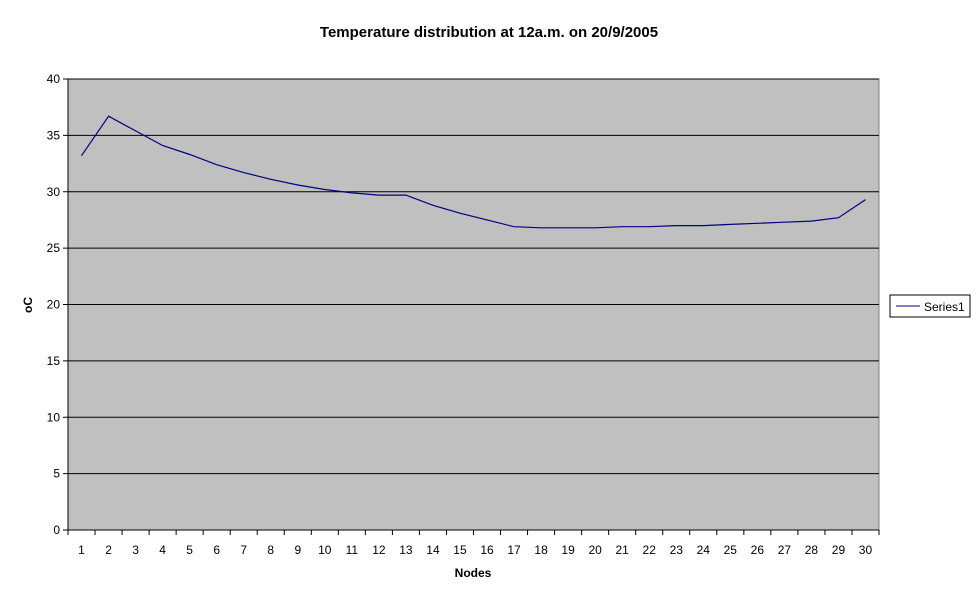 Image resolution: width=979 pixels, height=599 pixels. What do you see at coordinates (704, 550) in the screenshot?
I see `x-tick-label: 24` at bounding box center [704, 550].